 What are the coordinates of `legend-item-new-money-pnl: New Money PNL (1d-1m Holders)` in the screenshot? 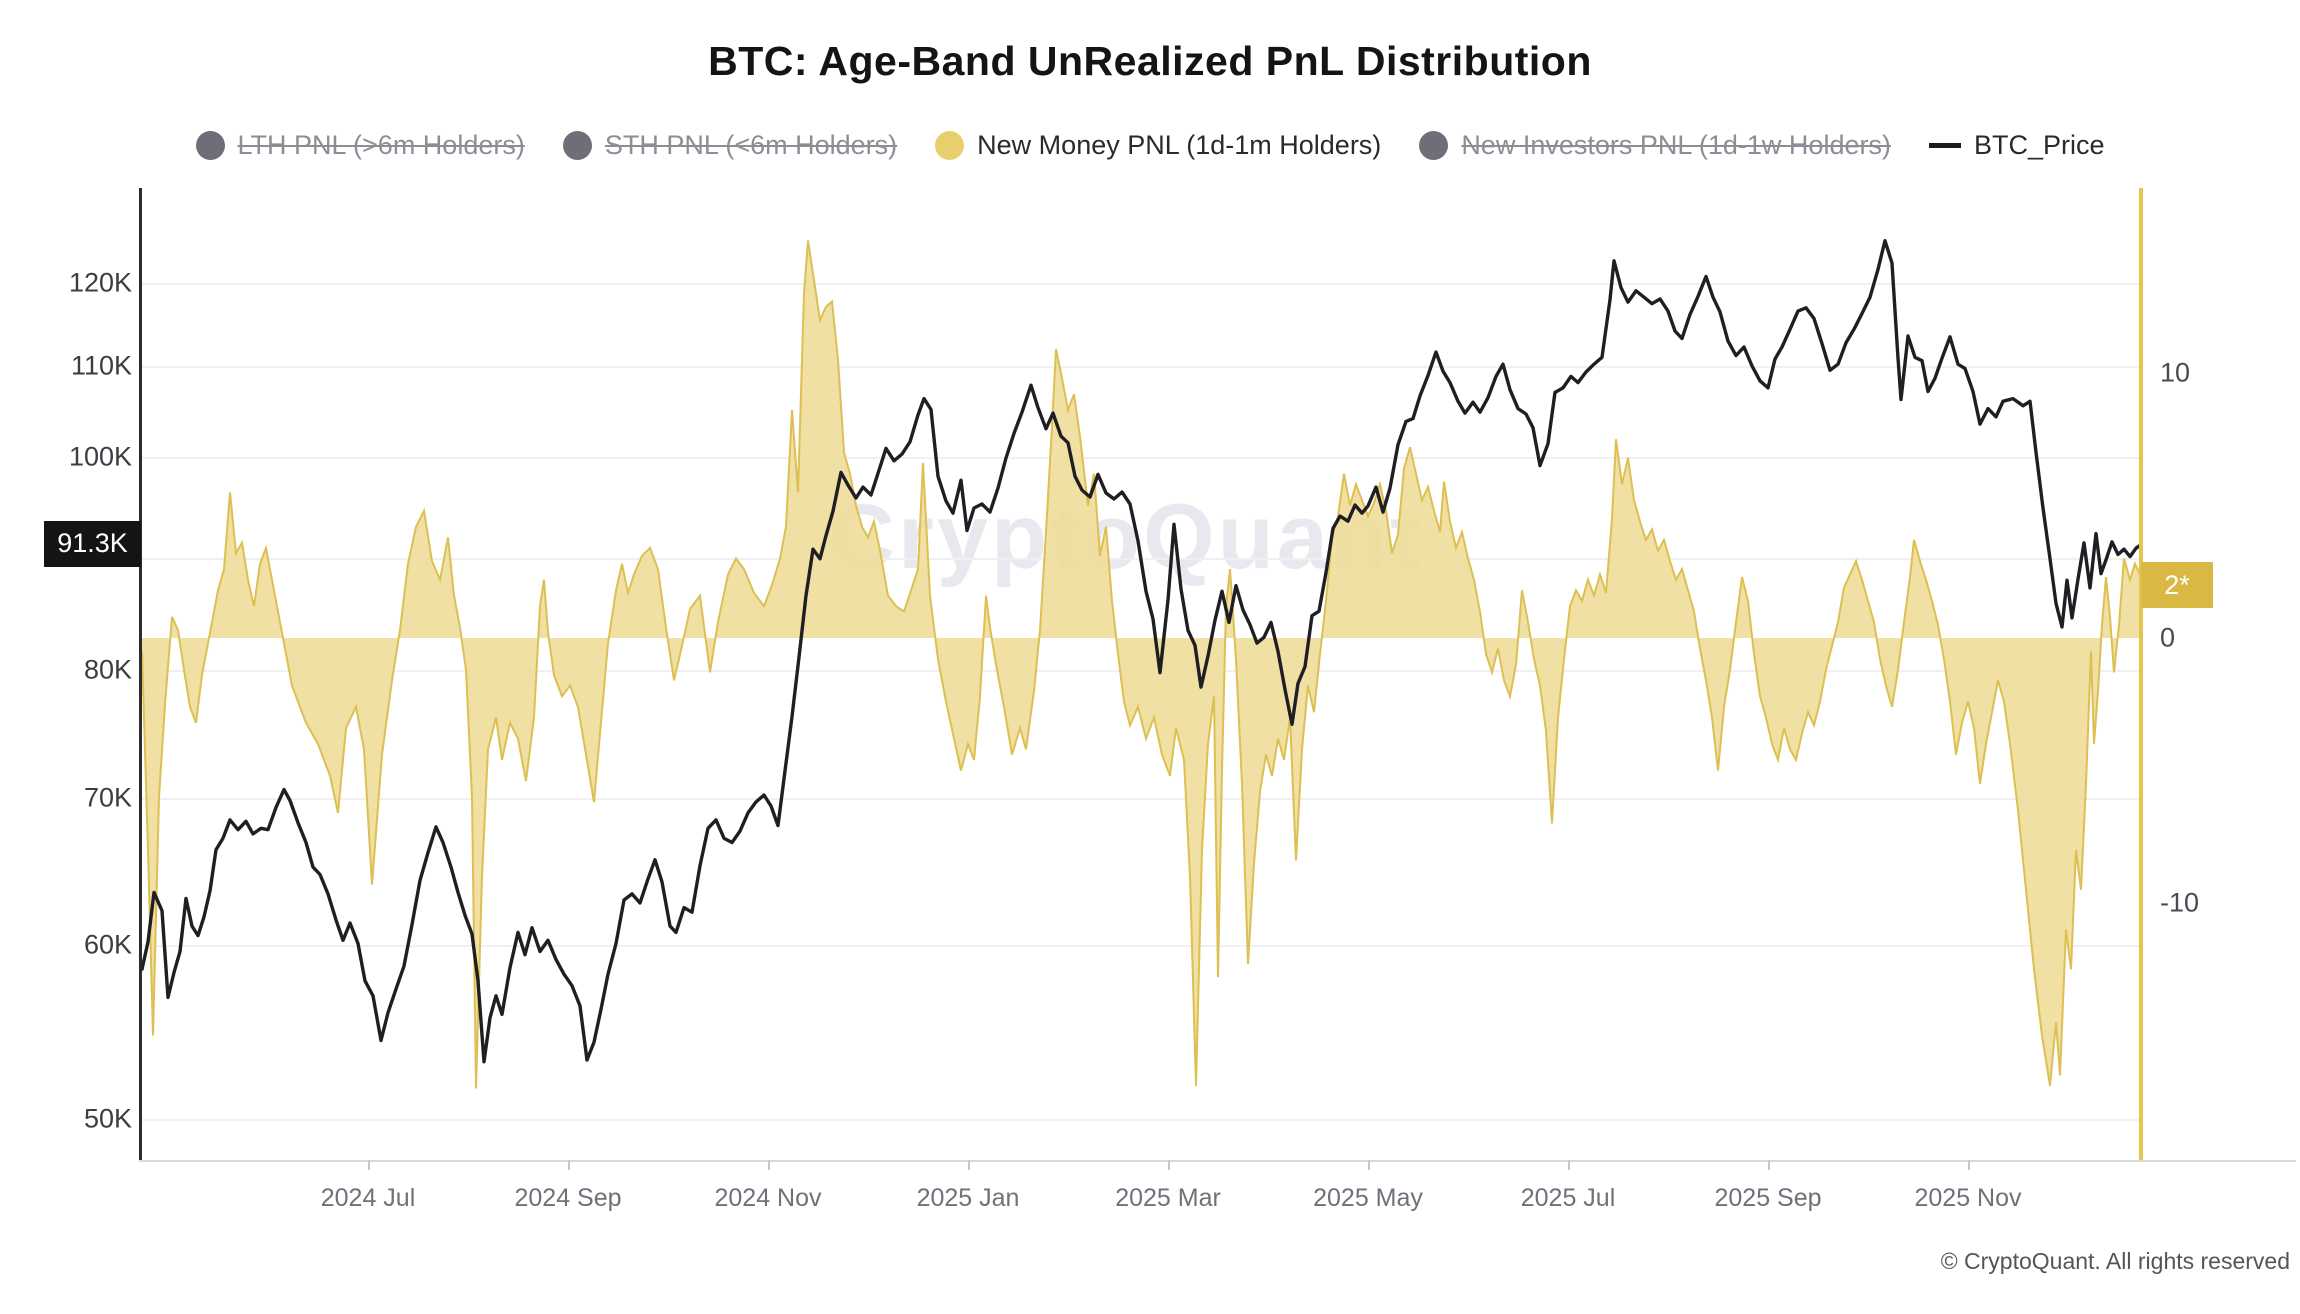 It's located at (1158, 145).